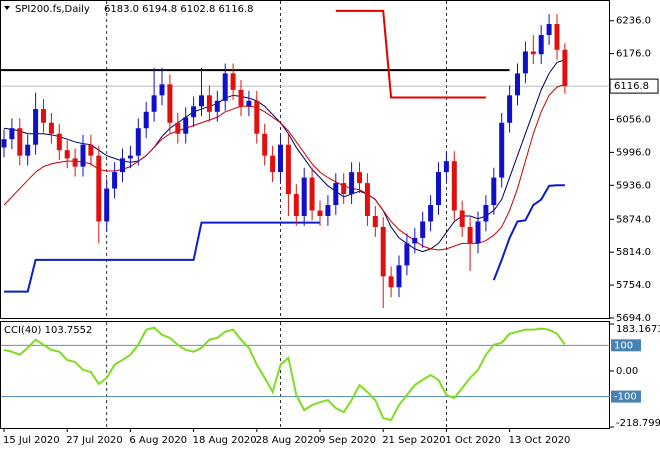 The height and width of the screenshot is (450, 660). I want to click on y-tick-label: 6056.0, so click(633, 119).